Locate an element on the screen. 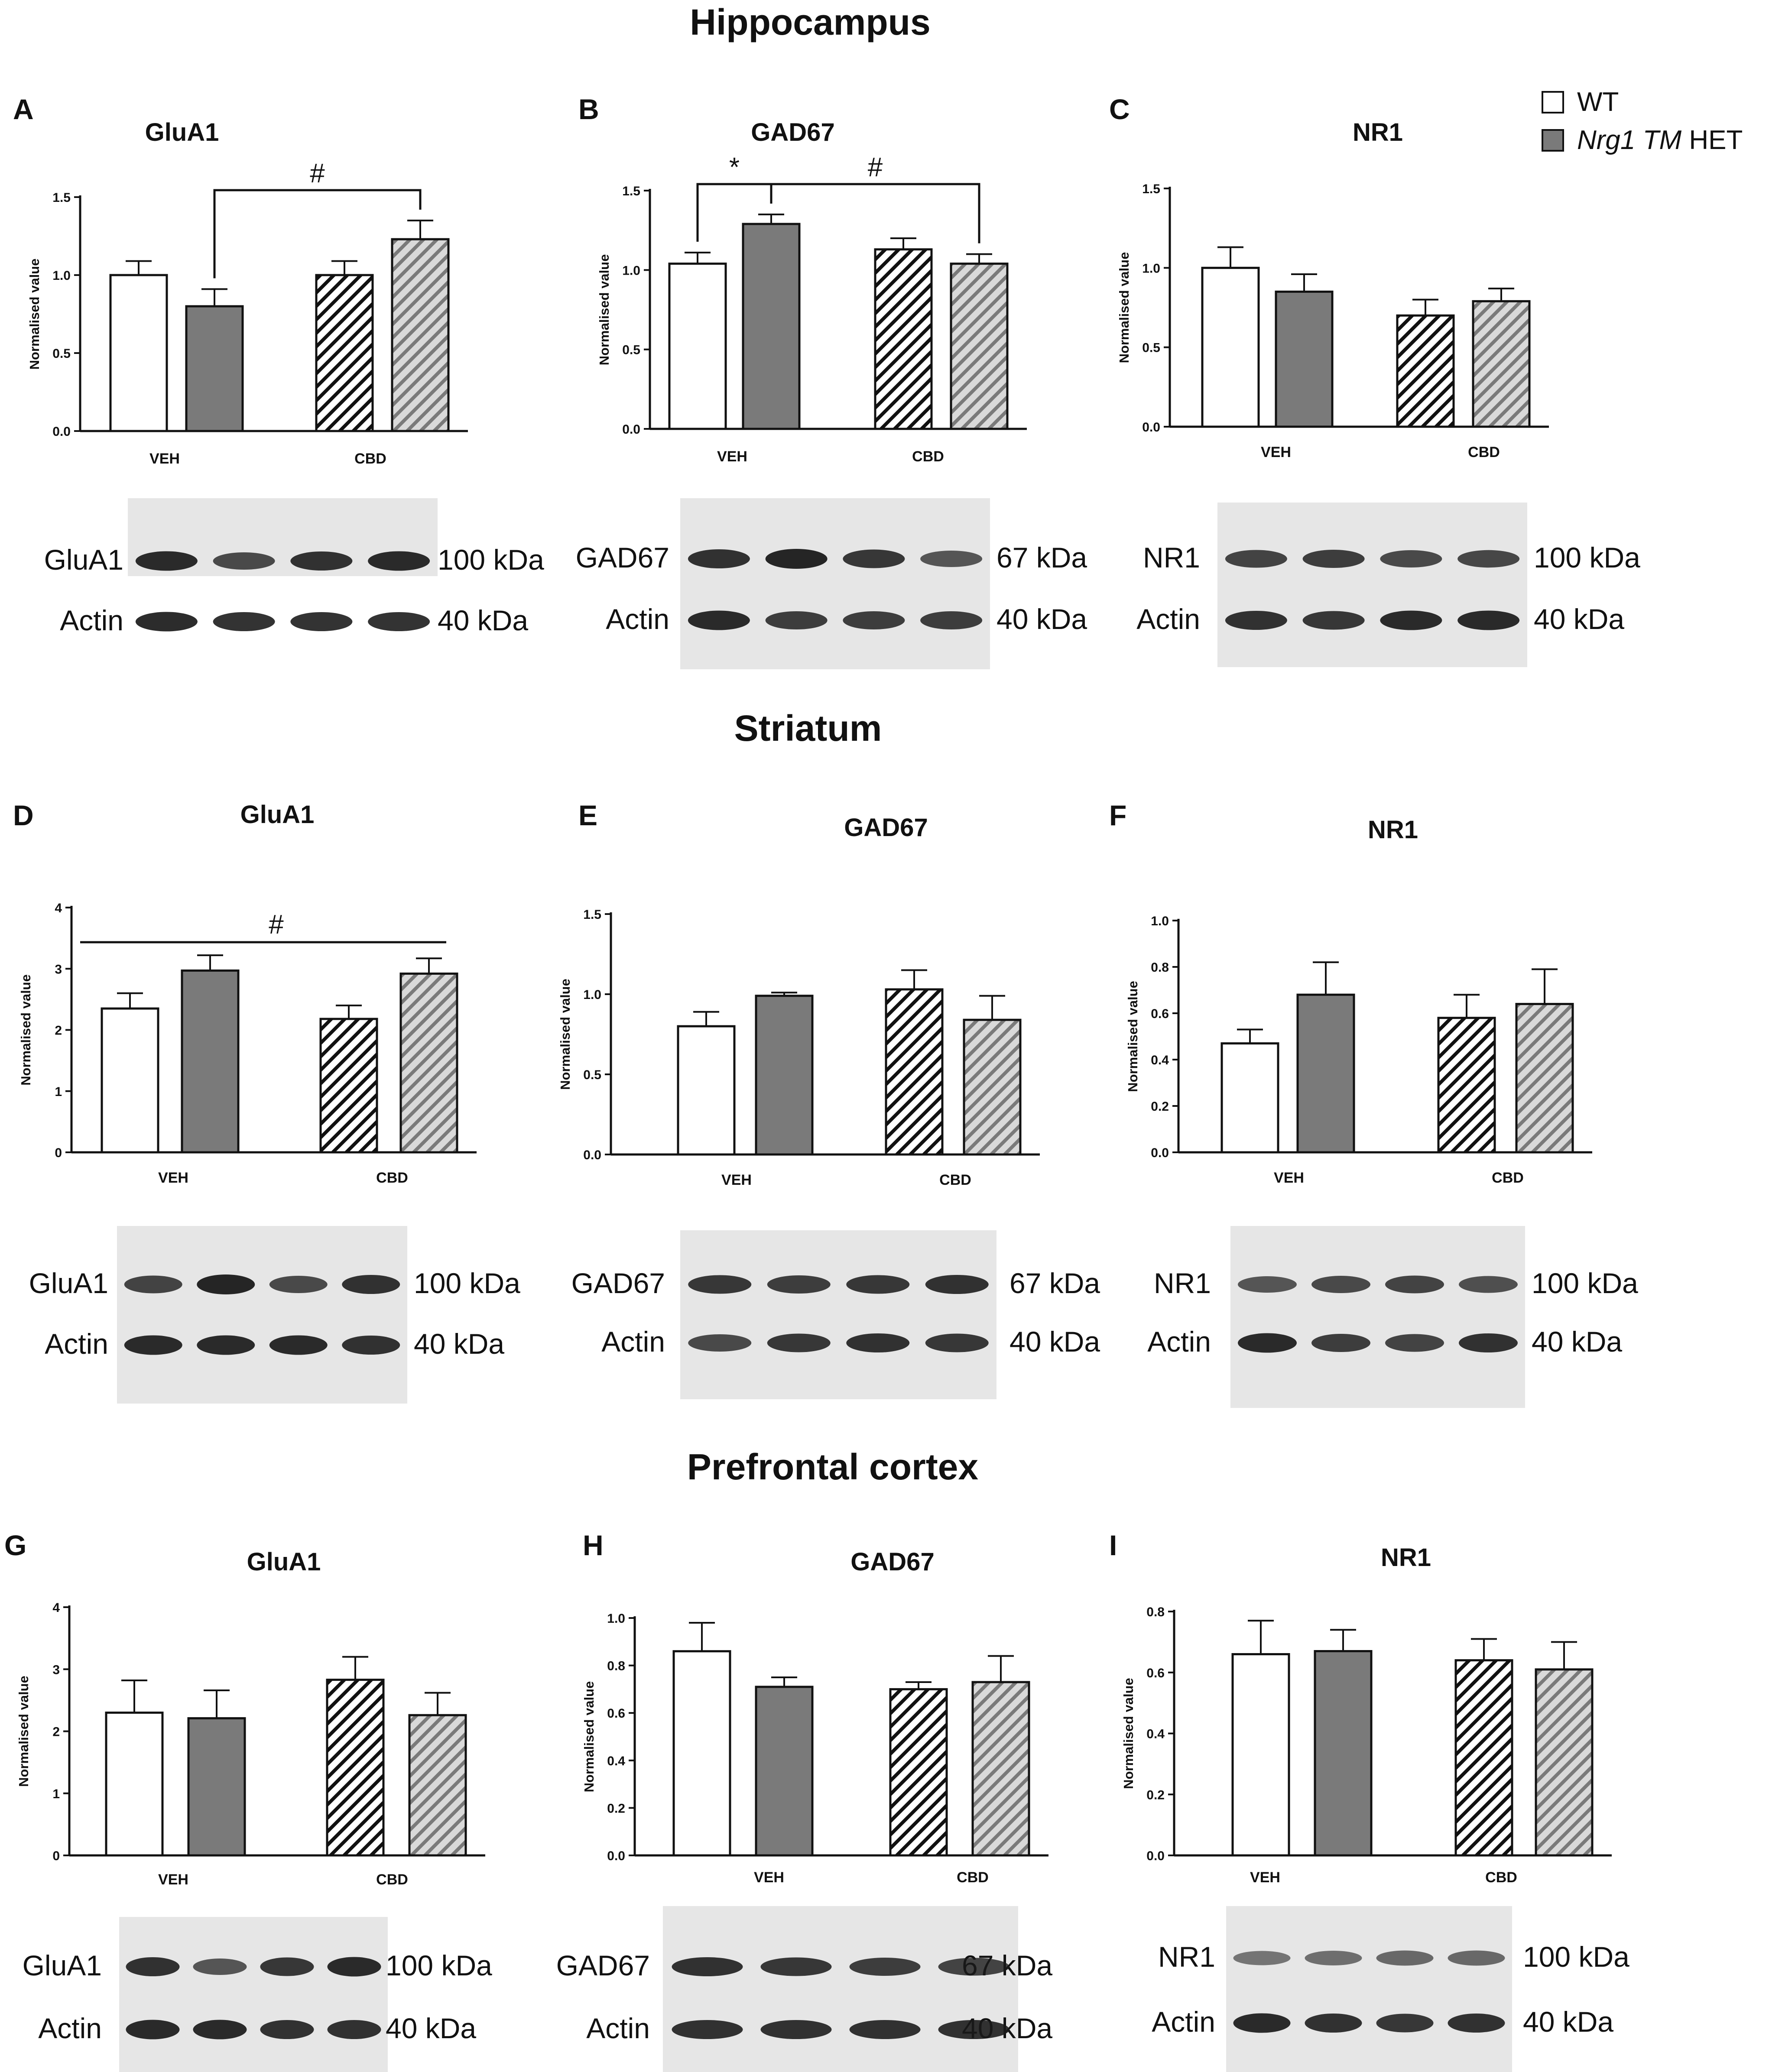 The height and width of the screenshot is (2072, 1769). blot-size-label: 67 kDa is located at coordinates (1041, 558).